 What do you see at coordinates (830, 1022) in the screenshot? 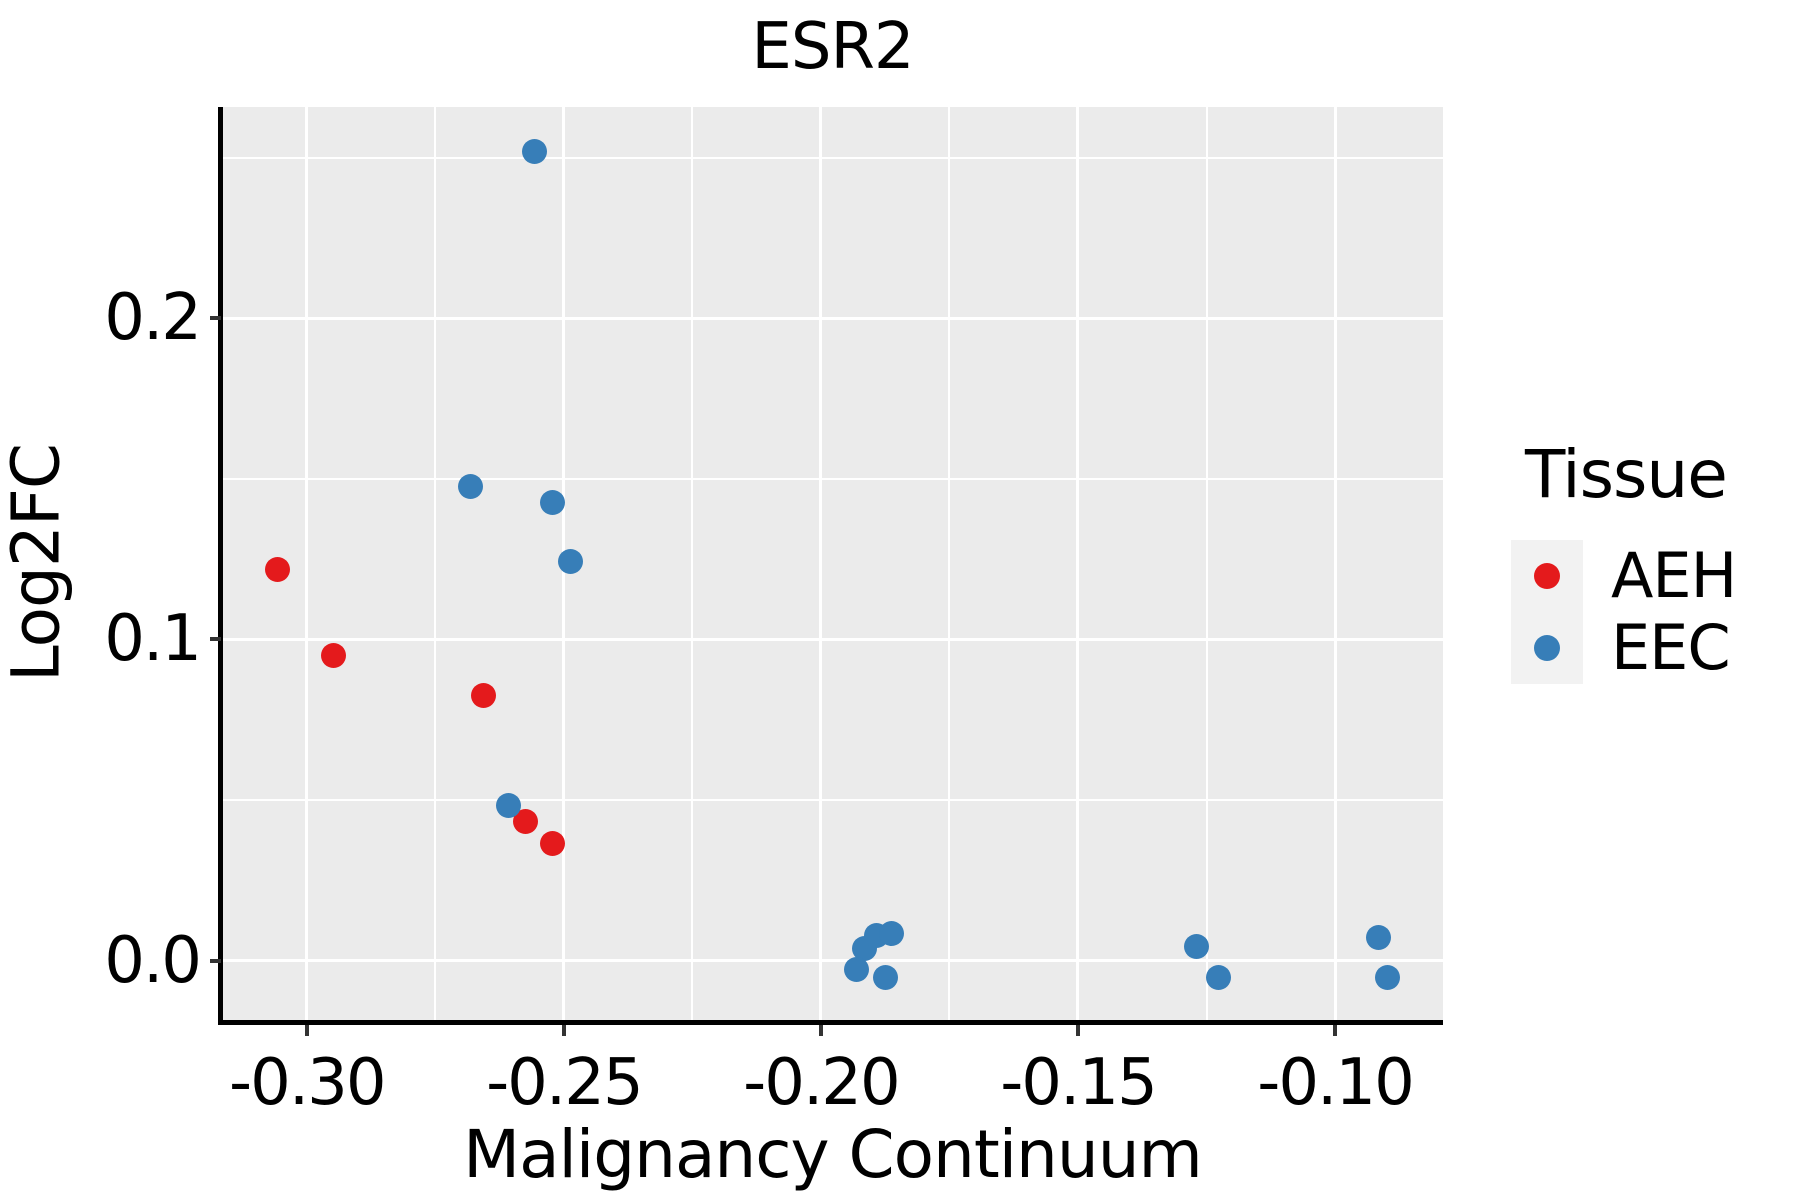
I see `x-axis-line` at bounding box center [830, 1022].